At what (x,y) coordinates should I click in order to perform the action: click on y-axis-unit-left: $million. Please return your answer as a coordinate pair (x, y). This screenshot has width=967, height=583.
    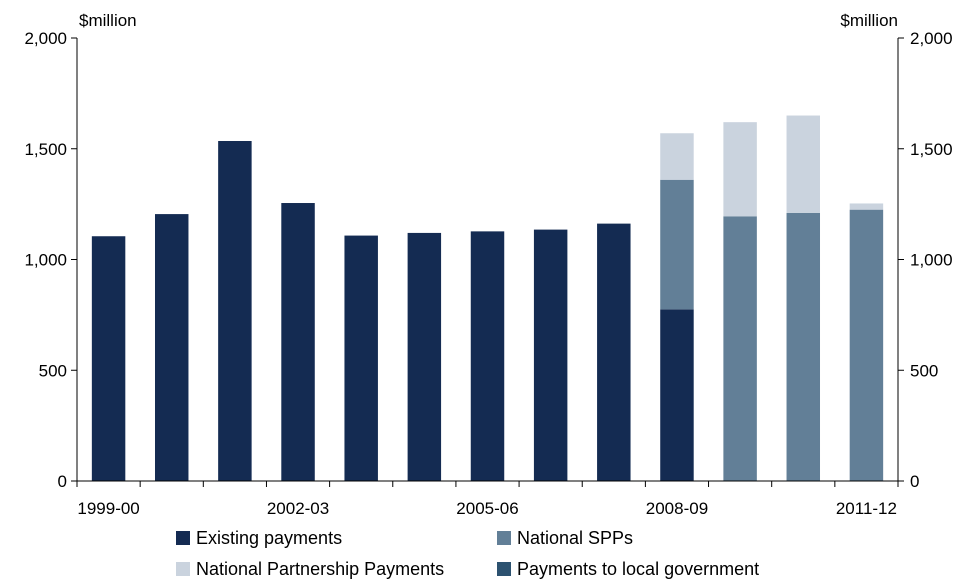
    Looking at the image, I should click on (108, 20).